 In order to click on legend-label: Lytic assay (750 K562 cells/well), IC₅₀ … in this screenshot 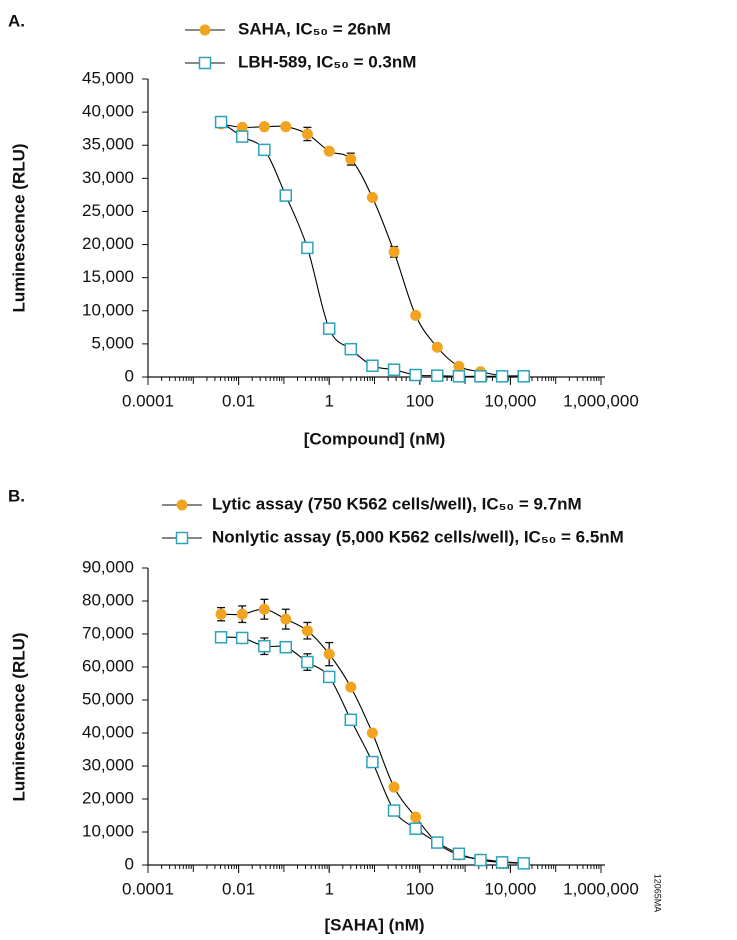, I will do `click(397, 503)`.